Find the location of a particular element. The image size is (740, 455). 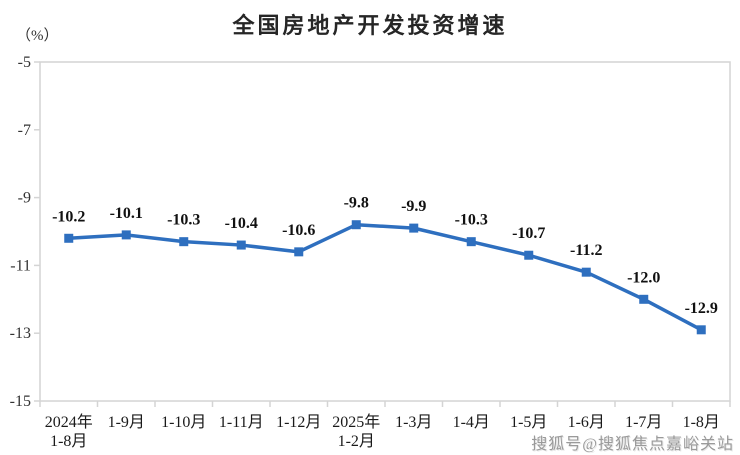

data-label: -10.1 is located at coordinates (126, 213).